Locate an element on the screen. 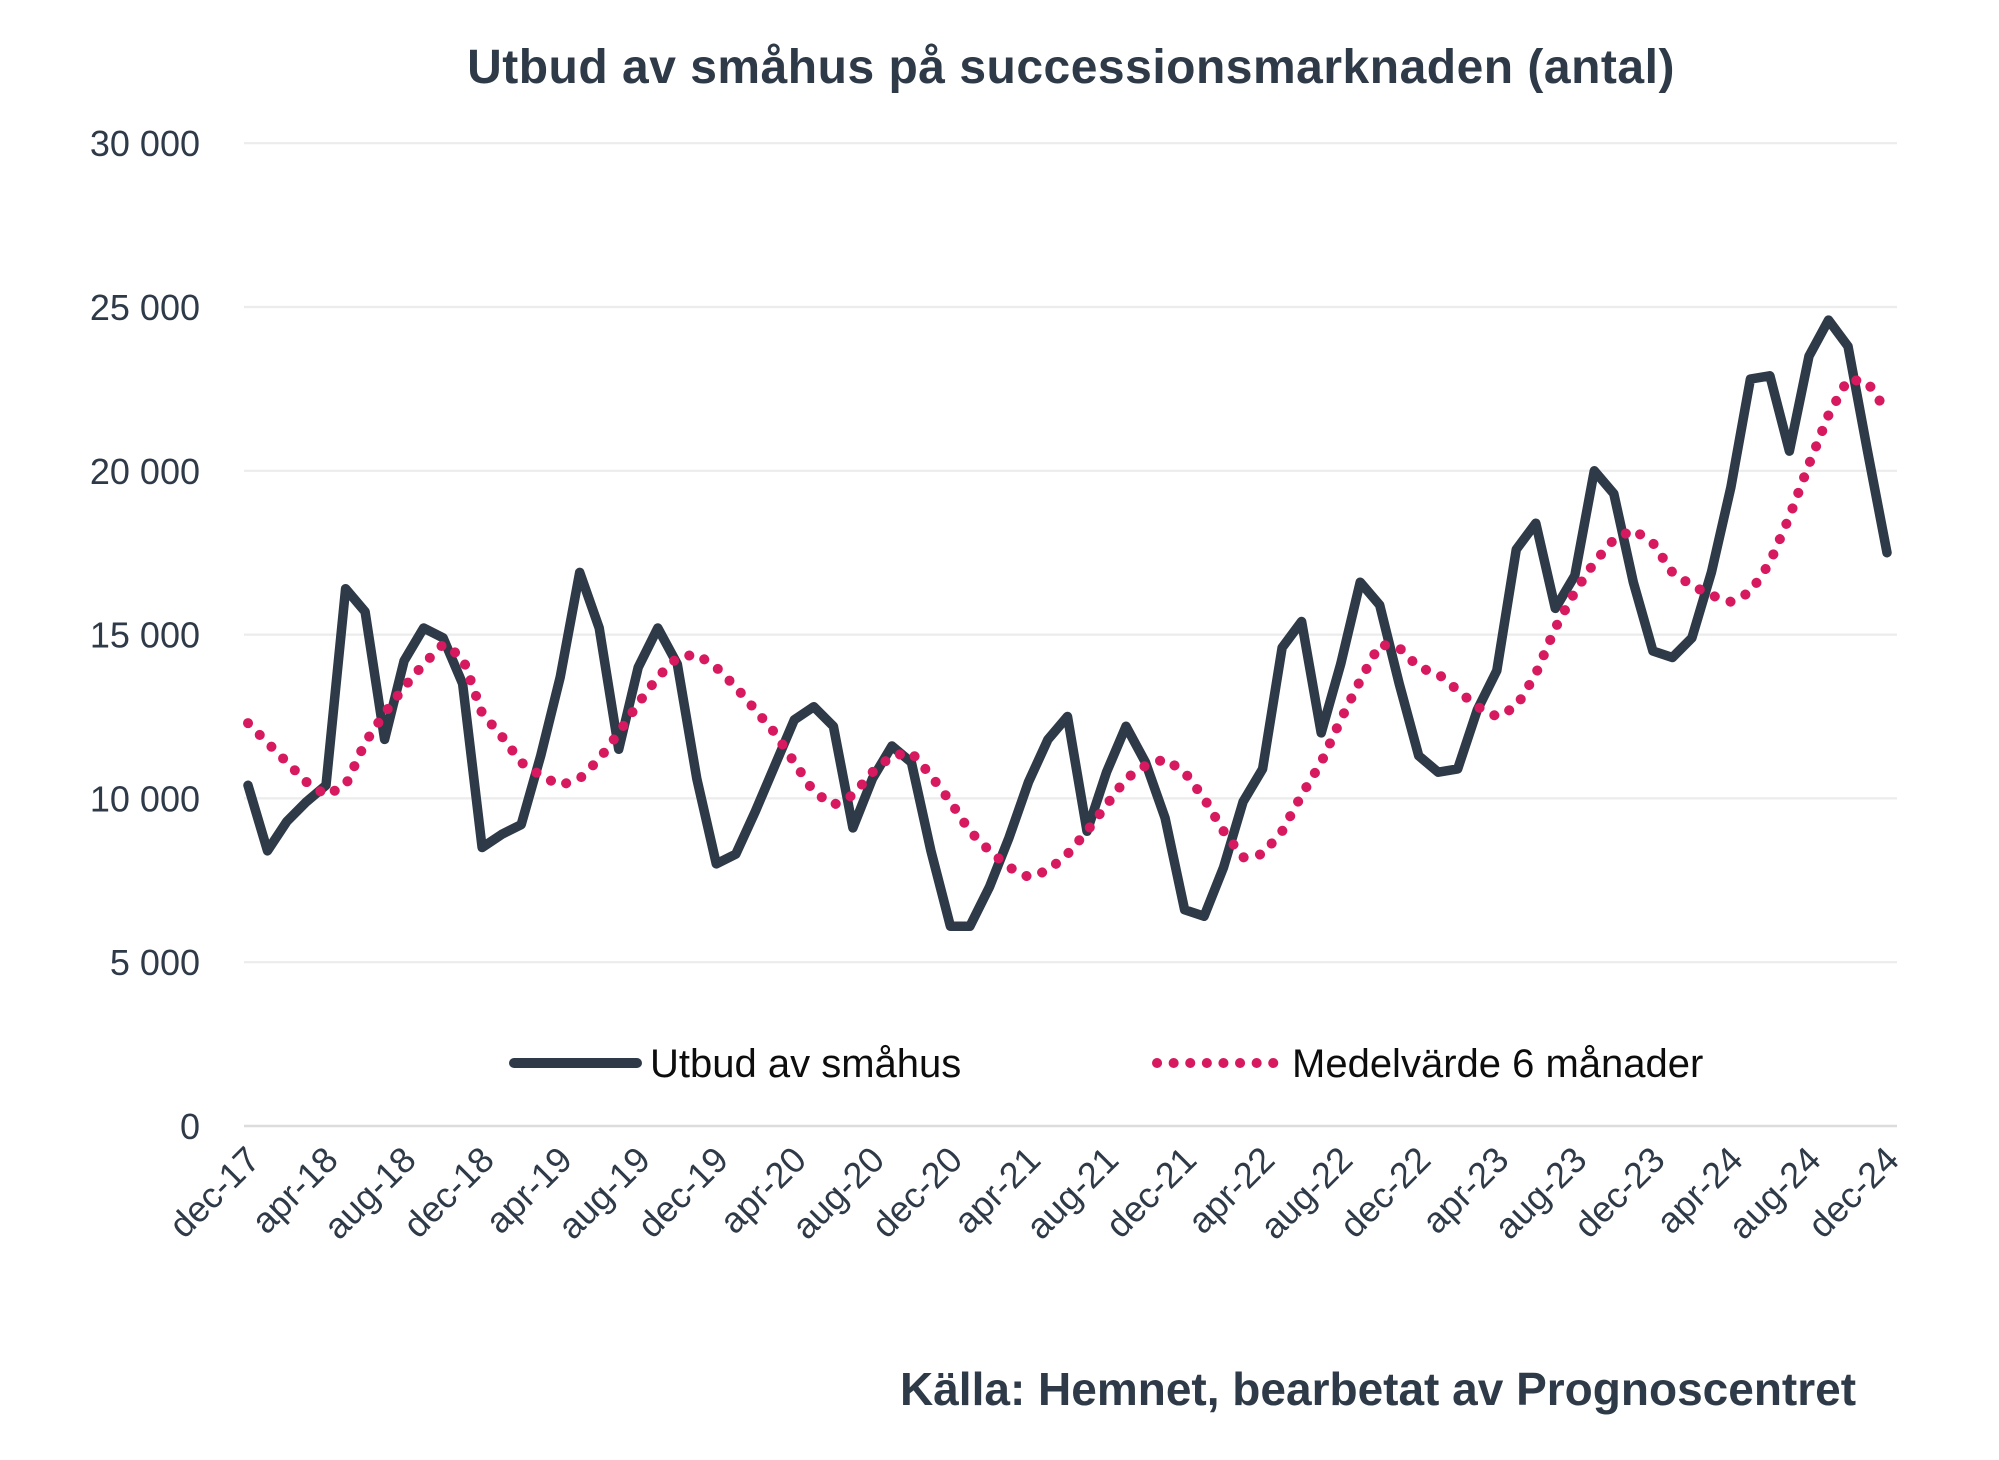 The image size is (1999, 1460). x-tick-label: dec-18 is located at coordinates (448, 1192).